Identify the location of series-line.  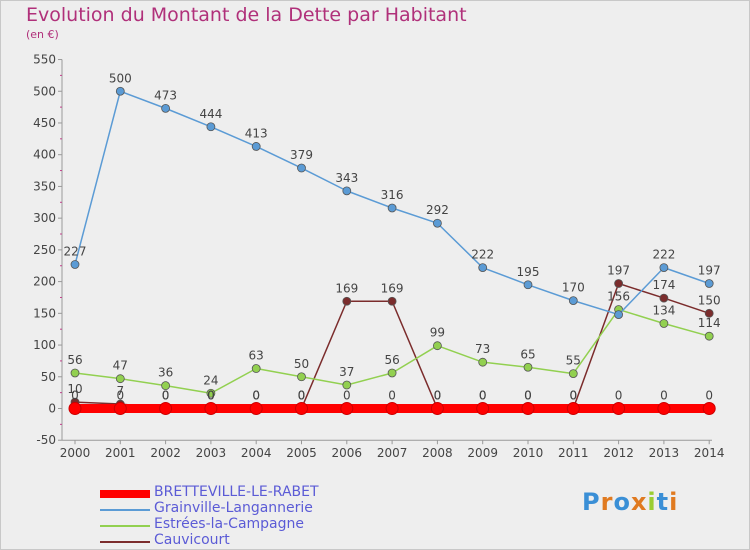
(392, 351).